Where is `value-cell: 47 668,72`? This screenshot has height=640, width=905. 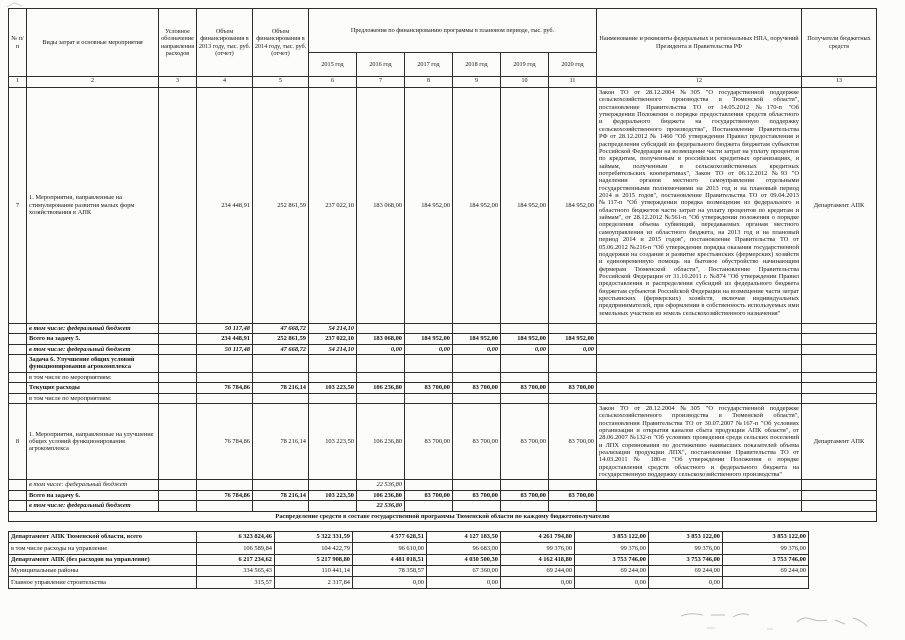
value-cell: 47 668,72 is located at coordinates (280, 328).